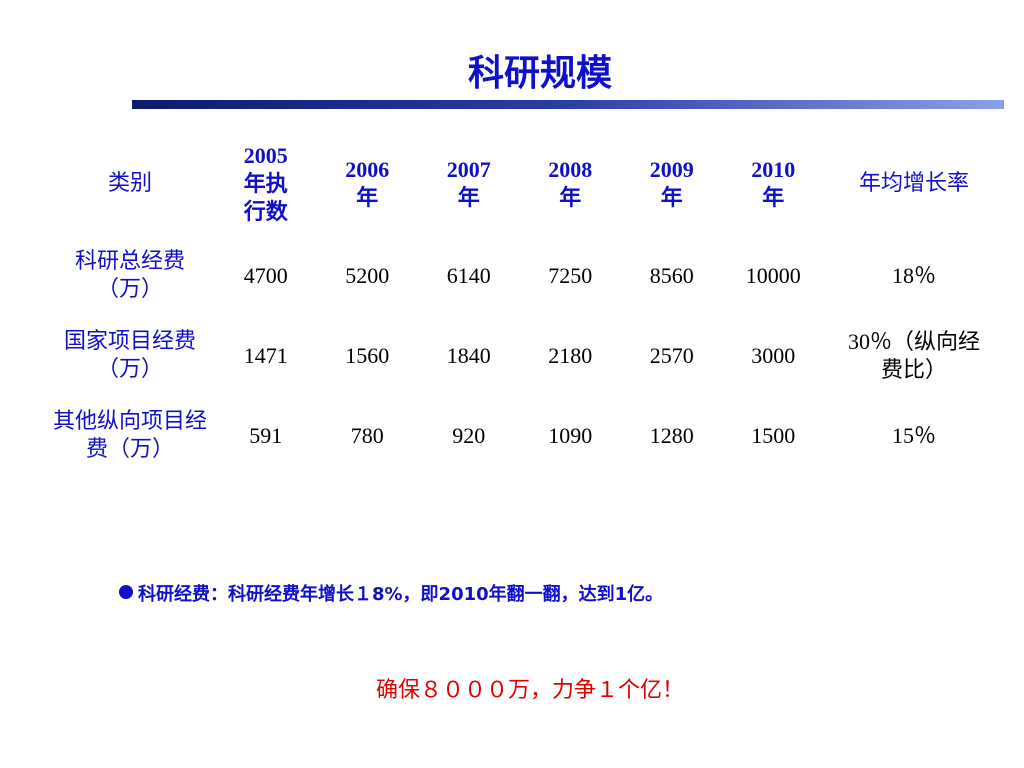  What do you see at coordinates (913, 355) in the screenshot?
I see `table-cell: 30％（纵向经费比）` at bounding box center [913, 355].